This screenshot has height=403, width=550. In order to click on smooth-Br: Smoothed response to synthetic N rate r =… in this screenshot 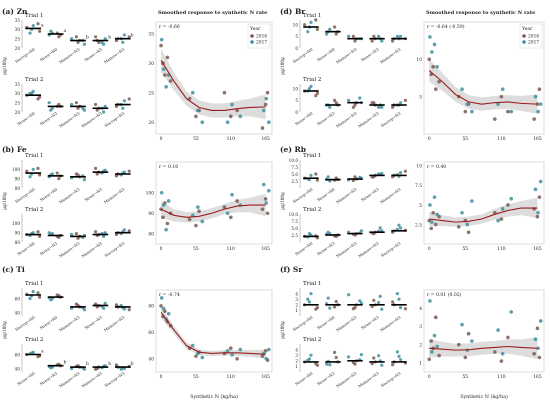, I will do `click(480, 76)`.